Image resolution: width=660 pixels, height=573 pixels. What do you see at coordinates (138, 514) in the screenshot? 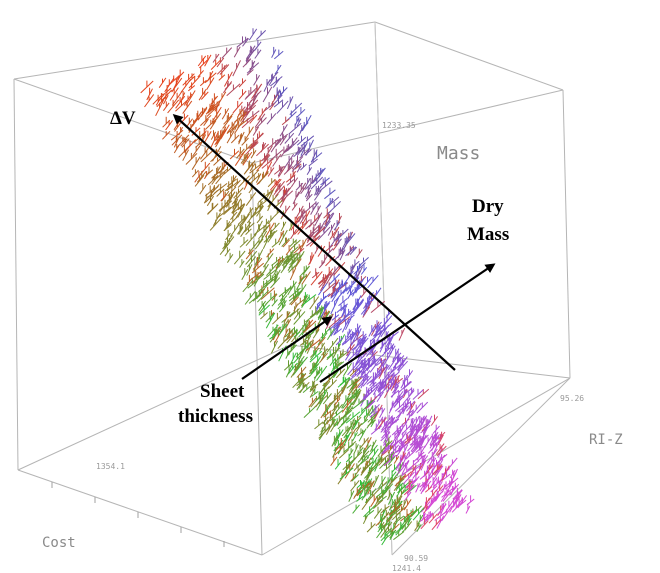
I see `cost-axis-ticks` at bounding box center [138, 514].